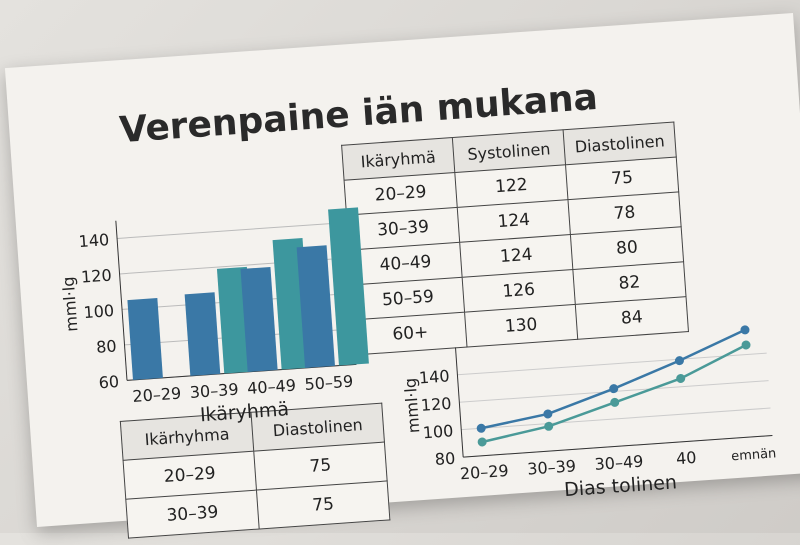 The height and width of the screenshot is (545, 800). Describe the element at coordinates (272, 387) in the screenshot. I see `x-tick-label: 40–49` at that location.